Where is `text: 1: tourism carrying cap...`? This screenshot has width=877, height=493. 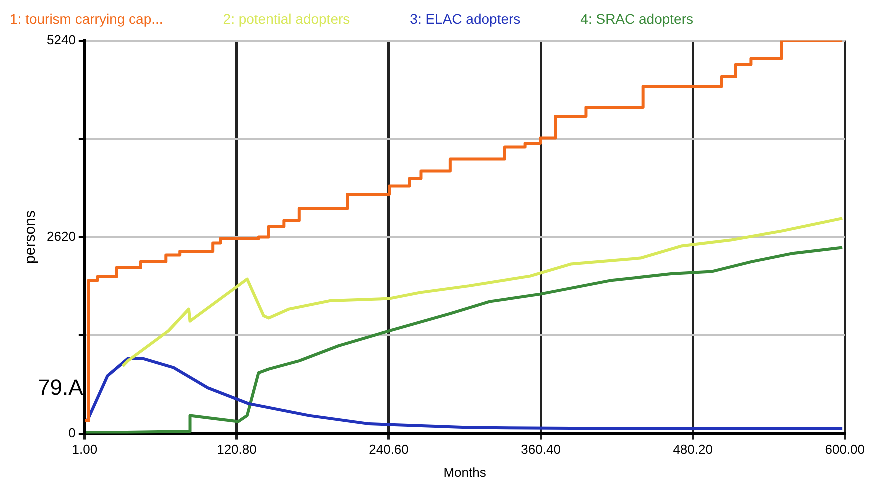 text: 1: tourism carrying cap... is located at coordinates (87, 19).